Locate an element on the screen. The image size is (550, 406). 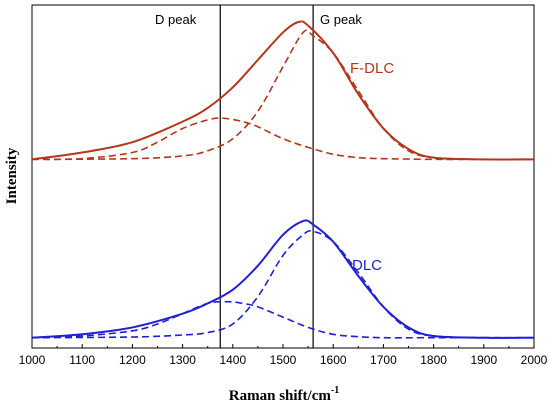
x-tick-label: 1300 is located at coordinates (182, 360).